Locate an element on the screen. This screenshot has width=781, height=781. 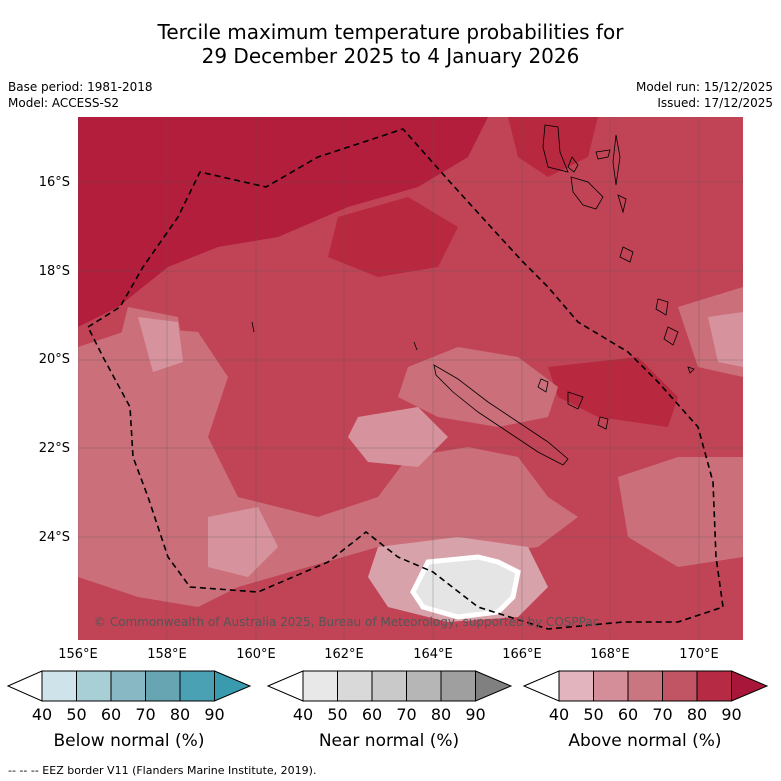
prob-region-50-60-west is located at coordinates (160, 344).